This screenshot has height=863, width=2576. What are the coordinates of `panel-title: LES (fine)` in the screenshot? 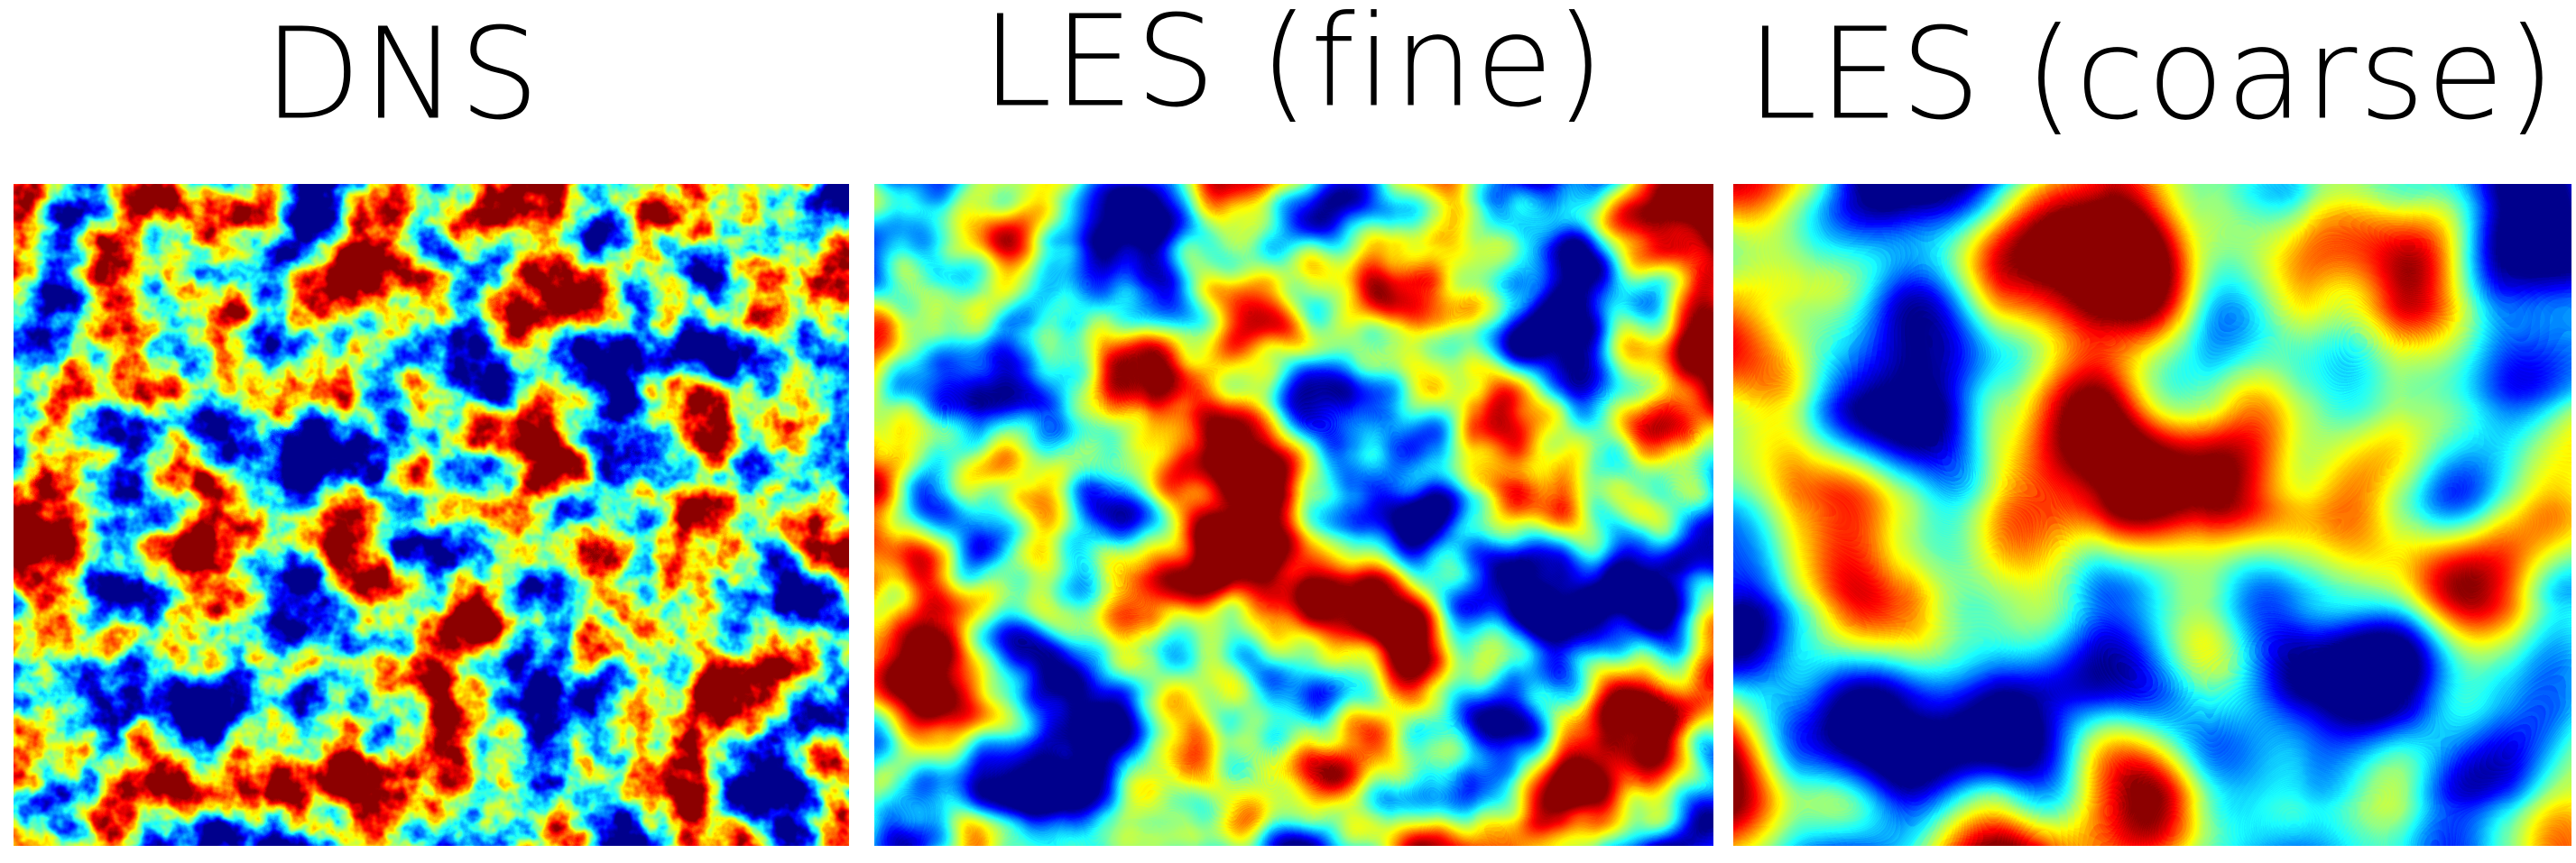 It's located at (1294, 68).